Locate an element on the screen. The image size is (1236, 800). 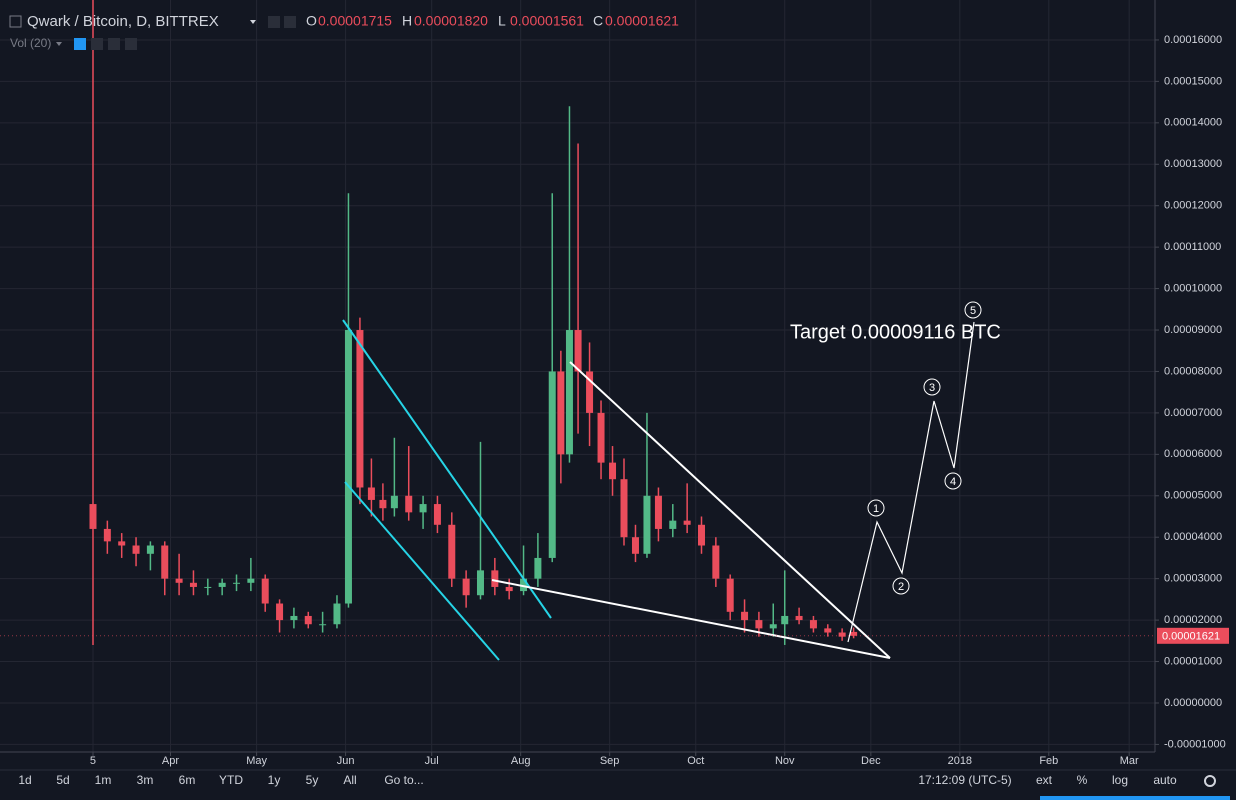
x-tick-label: Aug is located at coordinates (521, 761).